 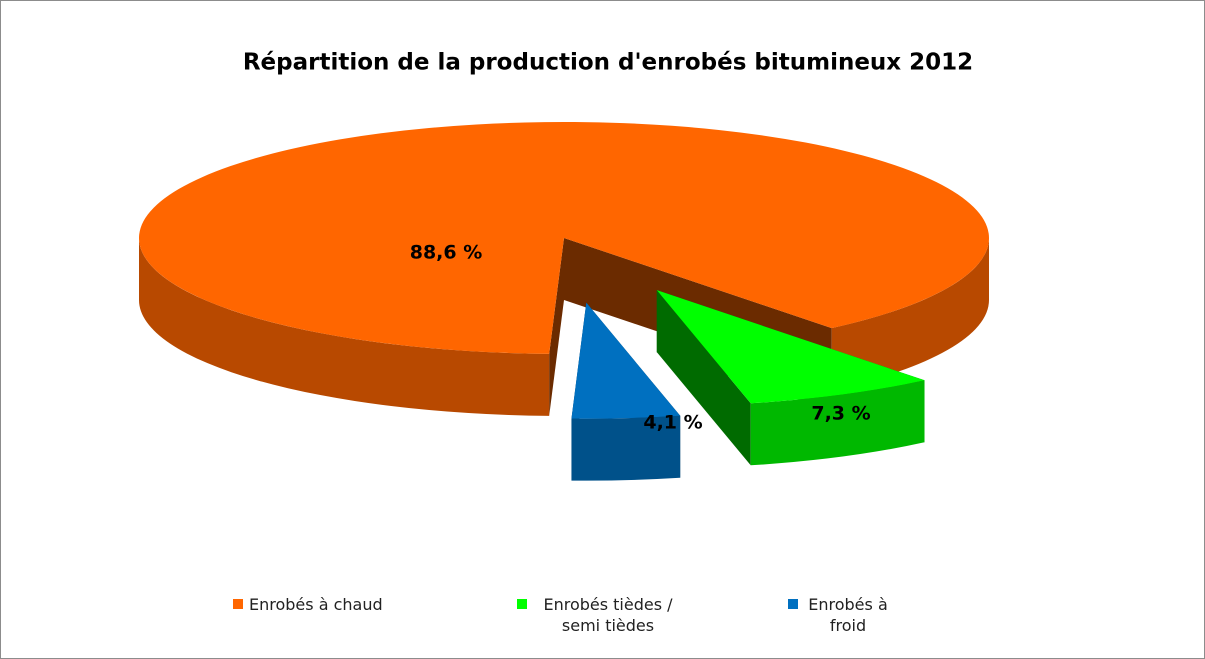 What do you see at coordinates (672, 423) in the screenshot?
I see `data-label: 4,1 %` at bounding box center [672, 423].